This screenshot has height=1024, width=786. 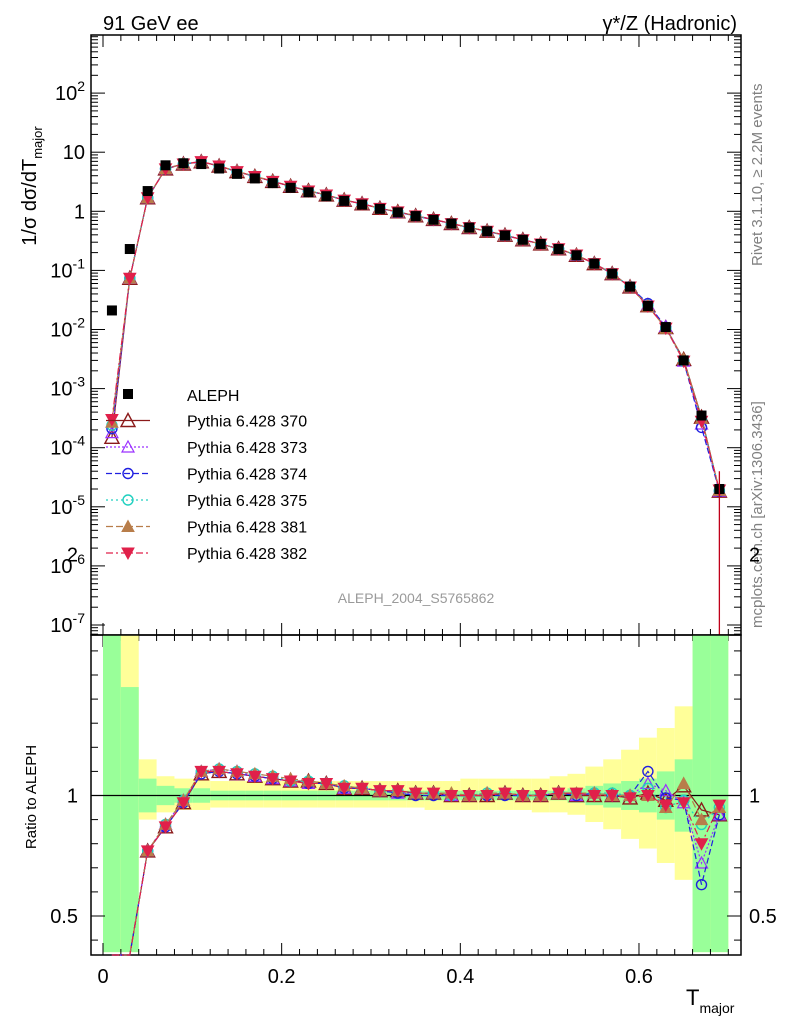 I want to click on y-tick-label: 10⁻⁶, so click(x=67, y=564).